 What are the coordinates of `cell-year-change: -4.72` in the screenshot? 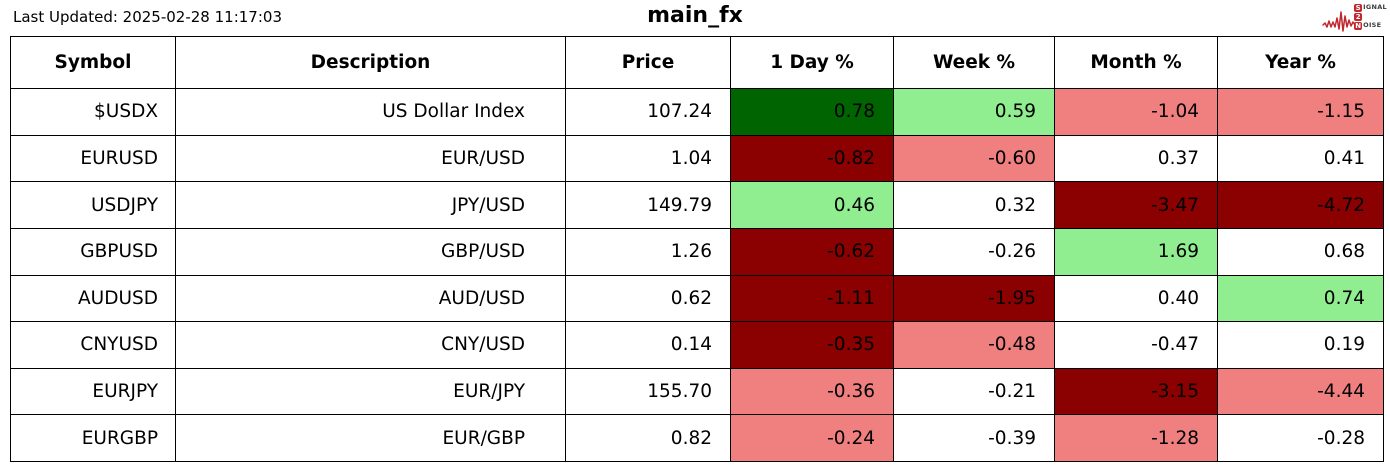 It's located at (1300, 205).